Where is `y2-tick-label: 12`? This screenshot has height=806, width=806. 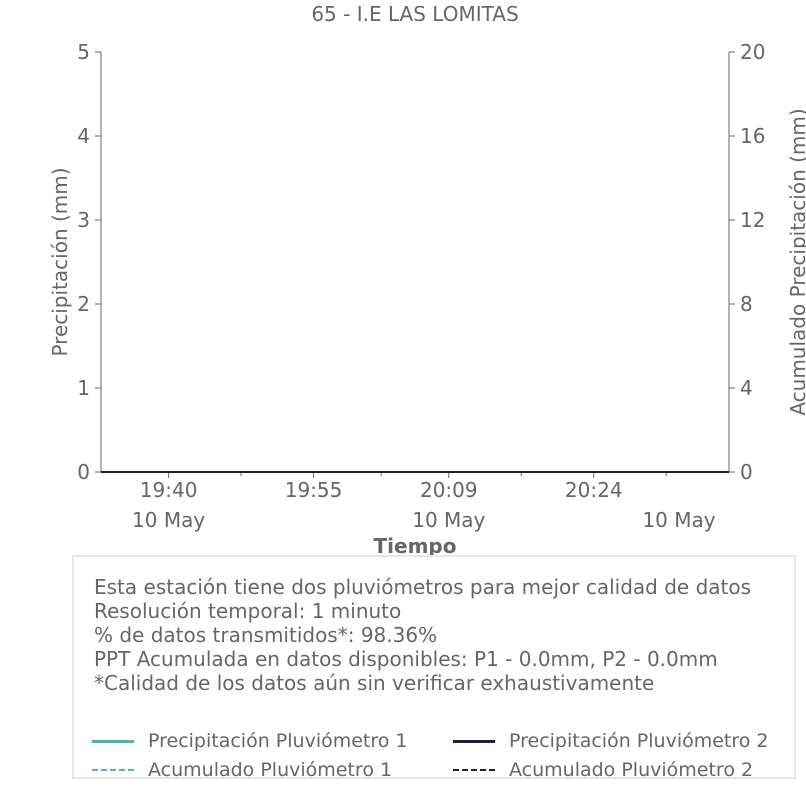
y2-tick-label: 12 is located at coordinates (752, 220).